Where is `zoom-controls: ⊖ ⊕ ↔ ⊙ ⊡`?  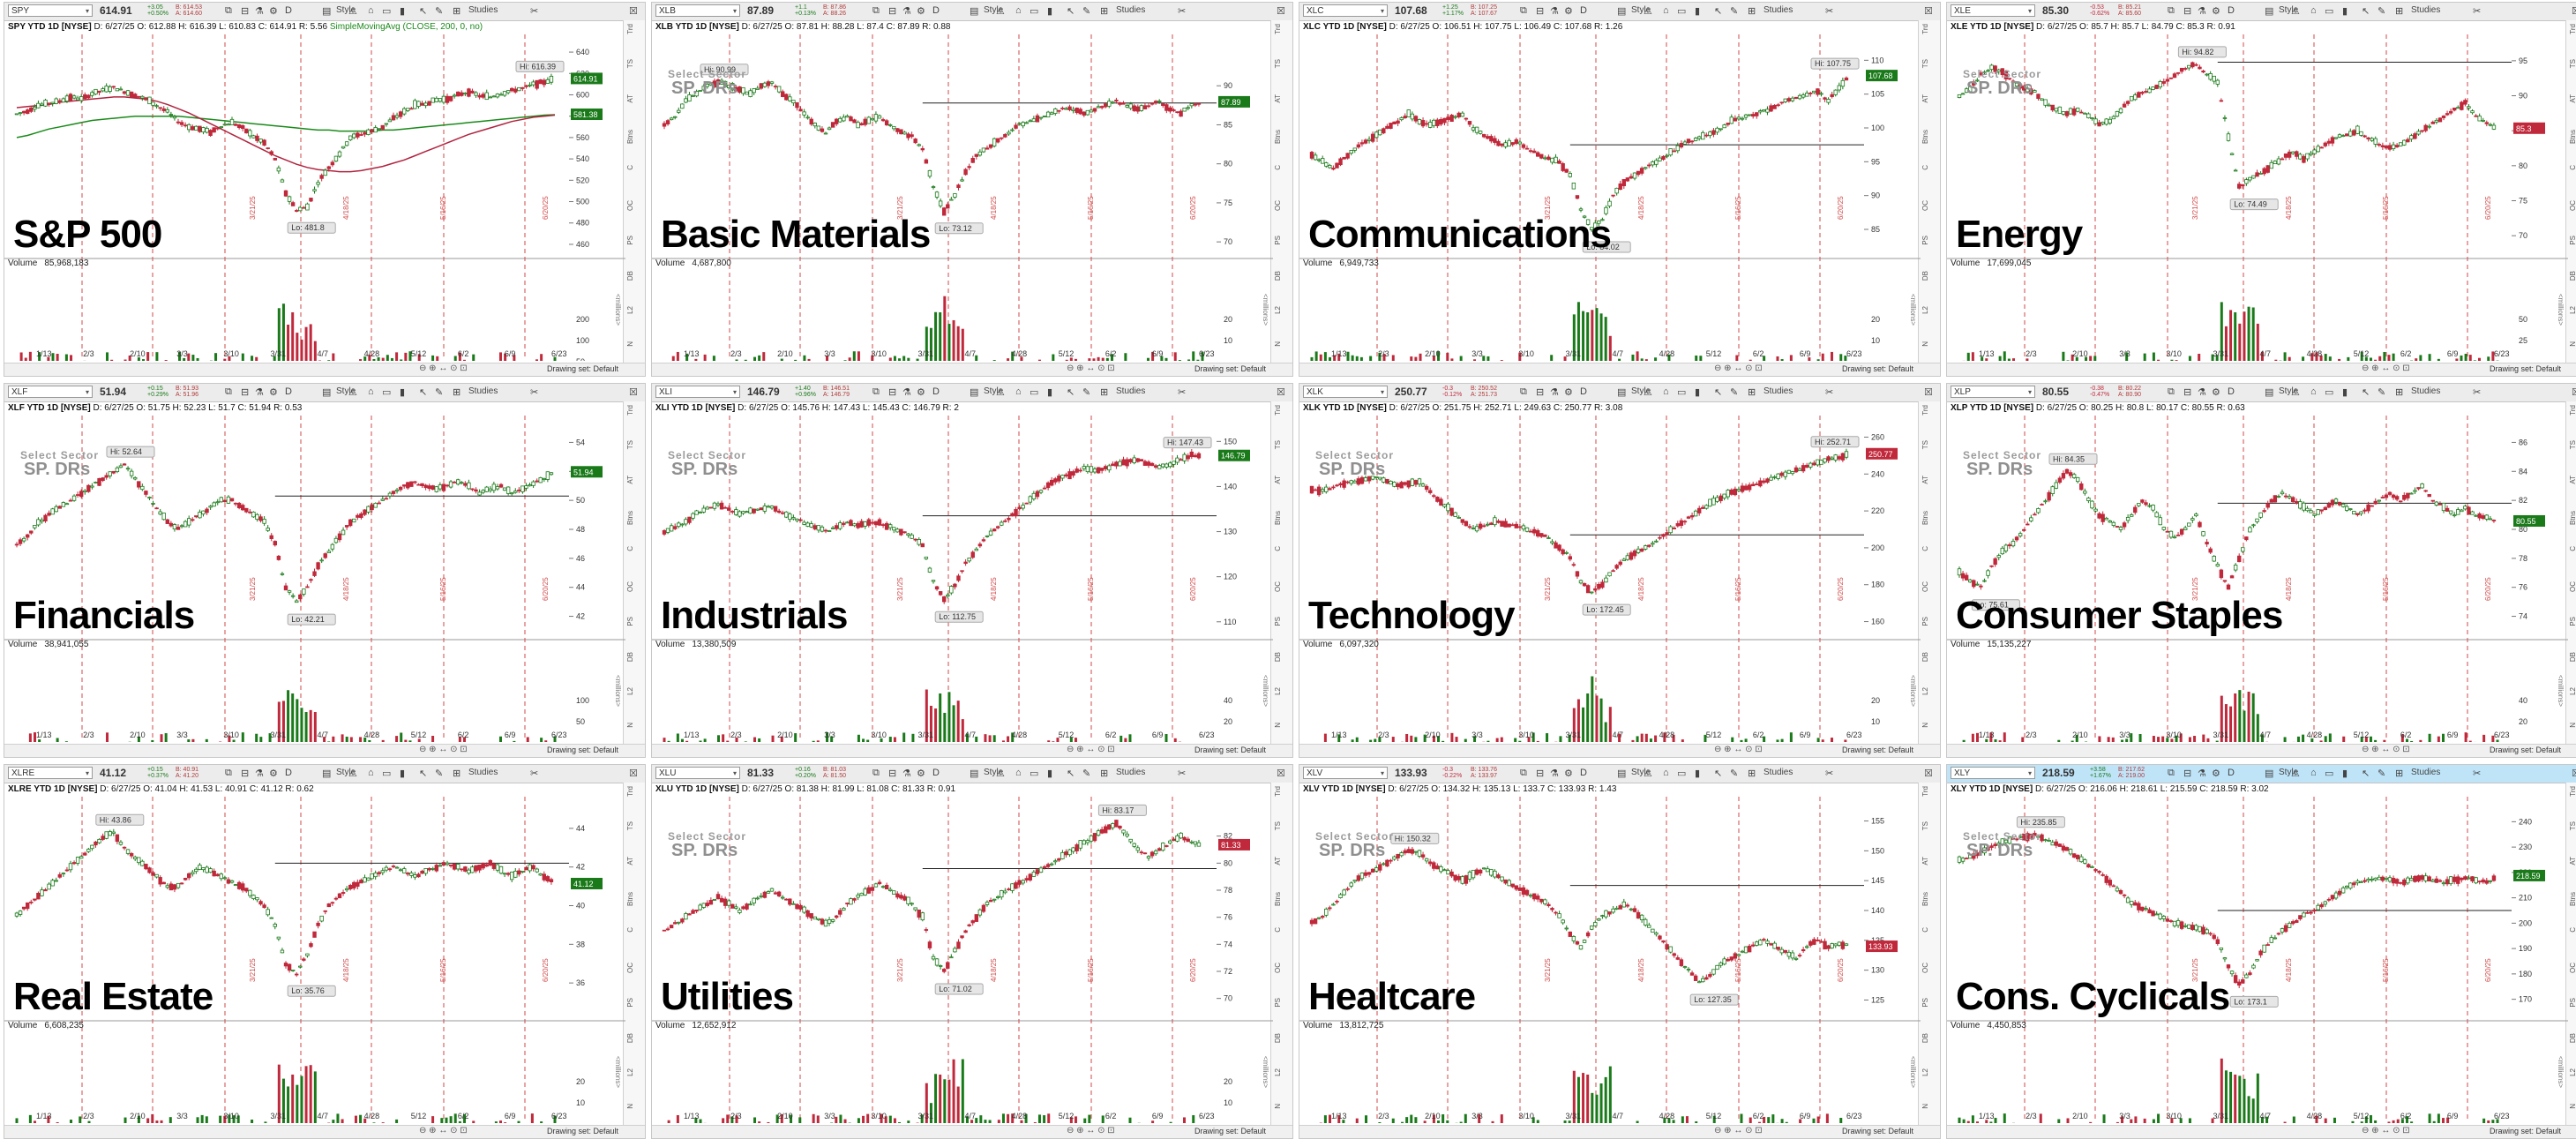 zoom-controls: ⊖ ⊕ ↔ ⊙ ⊡ is located at coordinates (444, 1130).